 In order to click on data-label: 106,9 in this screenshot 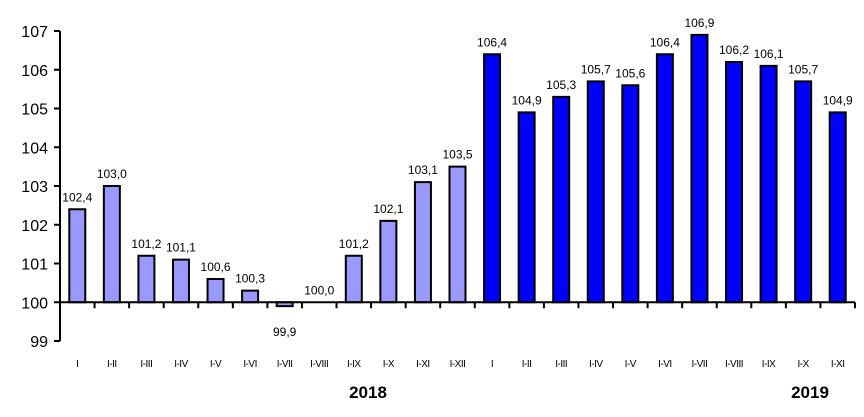, I will do `click(699, 23)`.